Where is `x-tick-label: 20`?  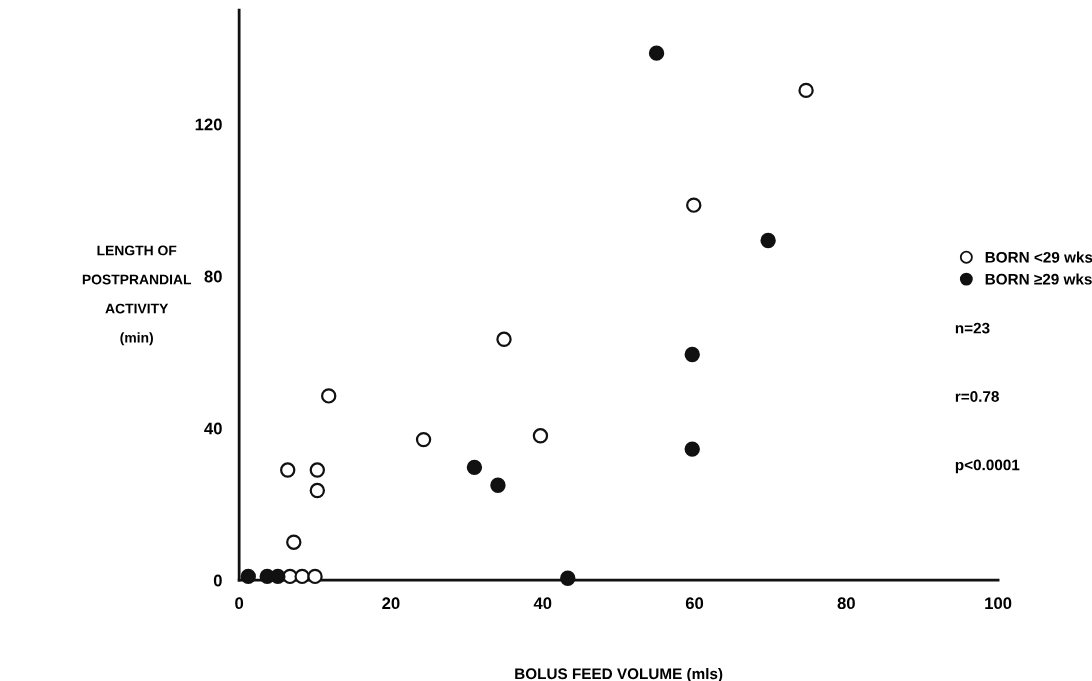 x-tick-label: 20 is located at coordinates (391, 603).